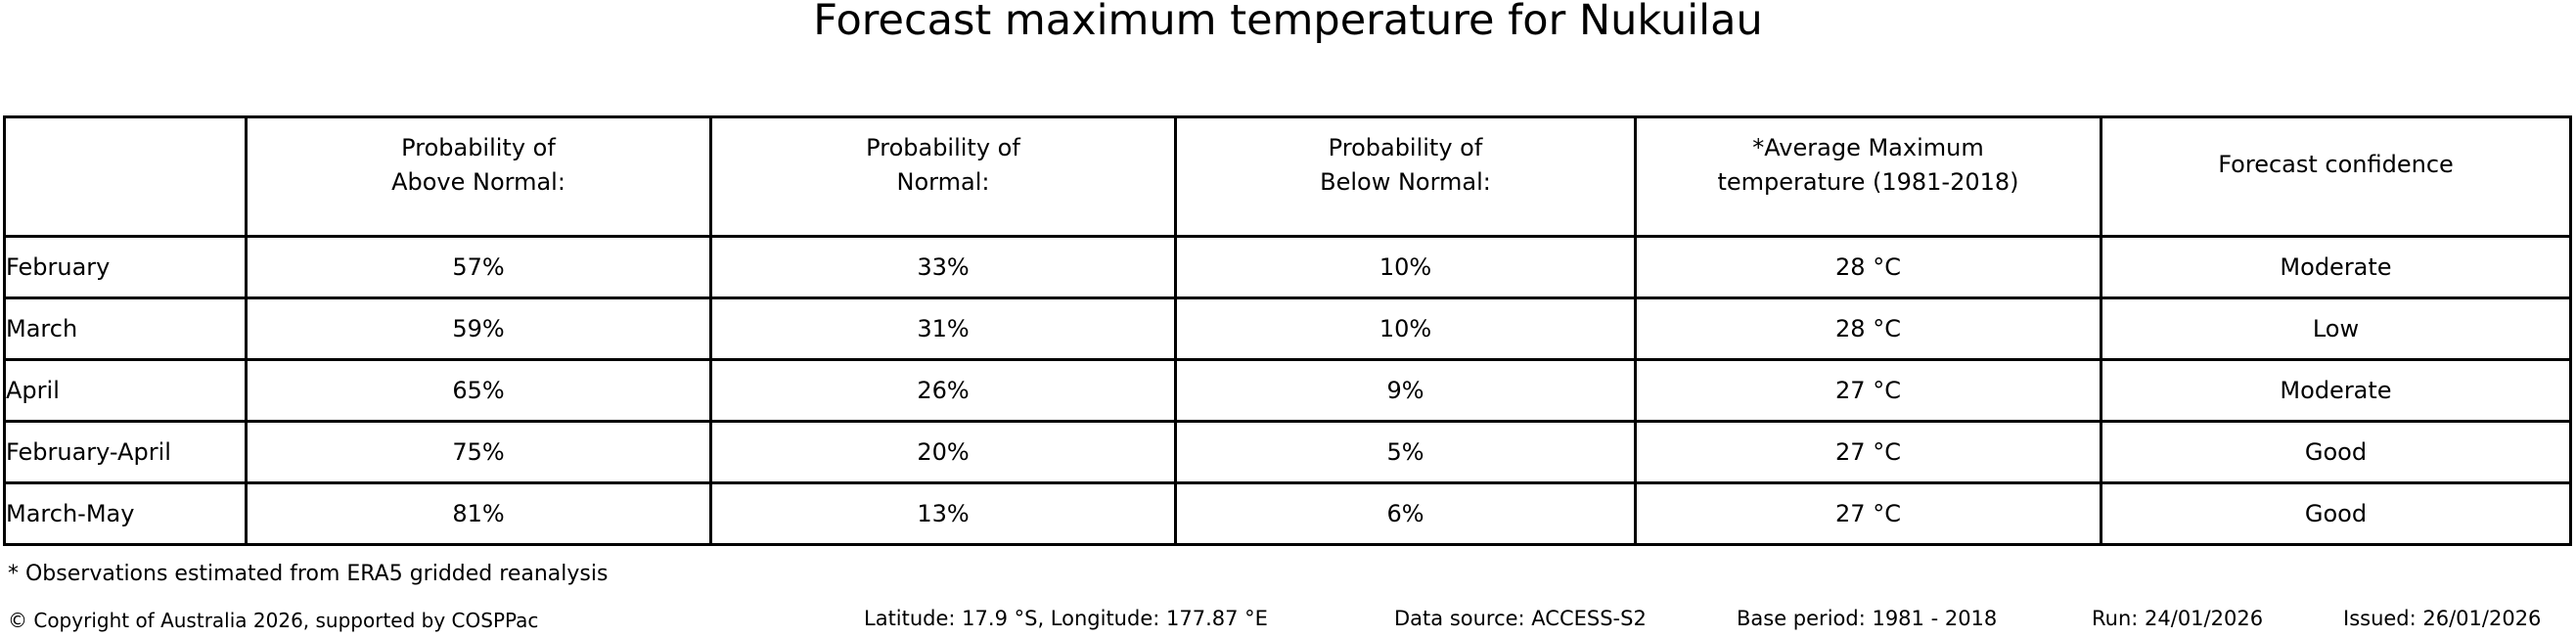 The image size is (2576, 638). I want to click on column-header-below-normal: Probability of Below Normal:, so click(1405, 176).